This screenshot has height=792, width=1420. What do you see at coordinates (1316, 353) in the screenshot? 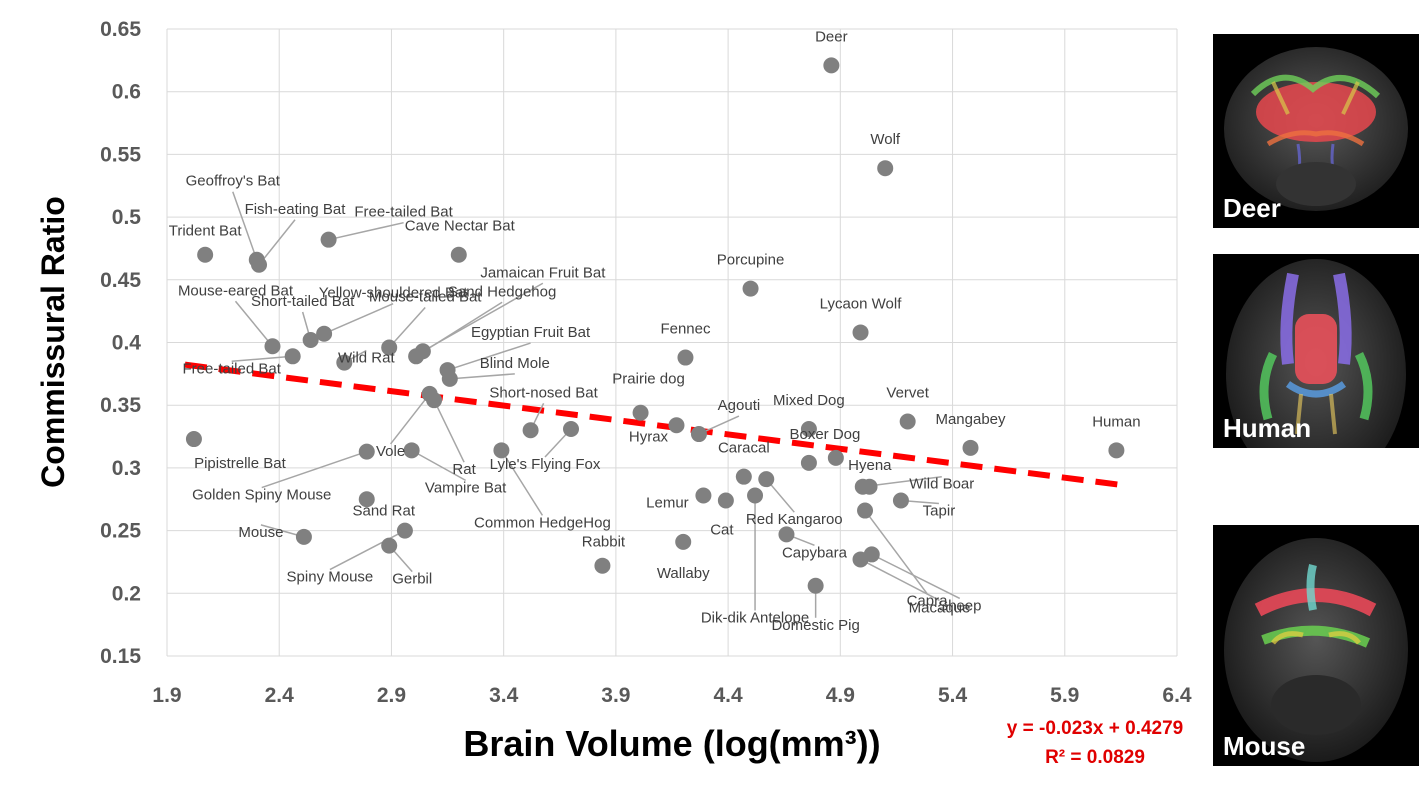
I see `human-brain-image` at bounding box center [1316, 353].